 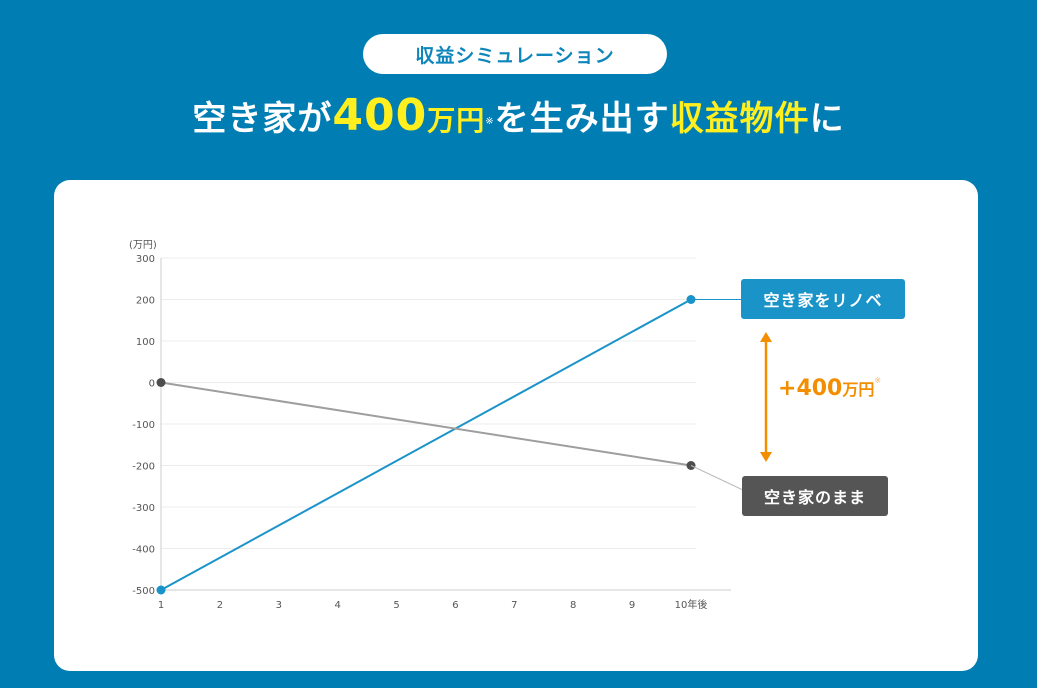 What do you see at coordinates (161, 590) in the screenshot?
I see `data-point-renovate` at bounding box center [161, 590].